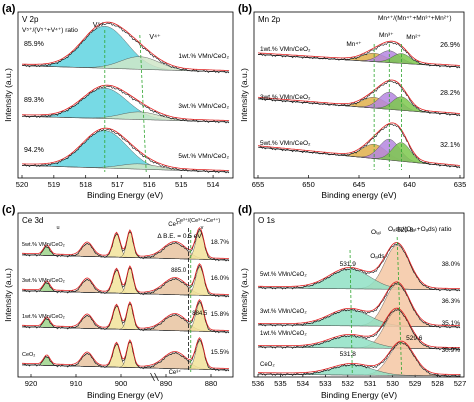 This screenshot has height=402, width=474. I want to click on panel-d-xtick-label: 529, so click(415, 383).